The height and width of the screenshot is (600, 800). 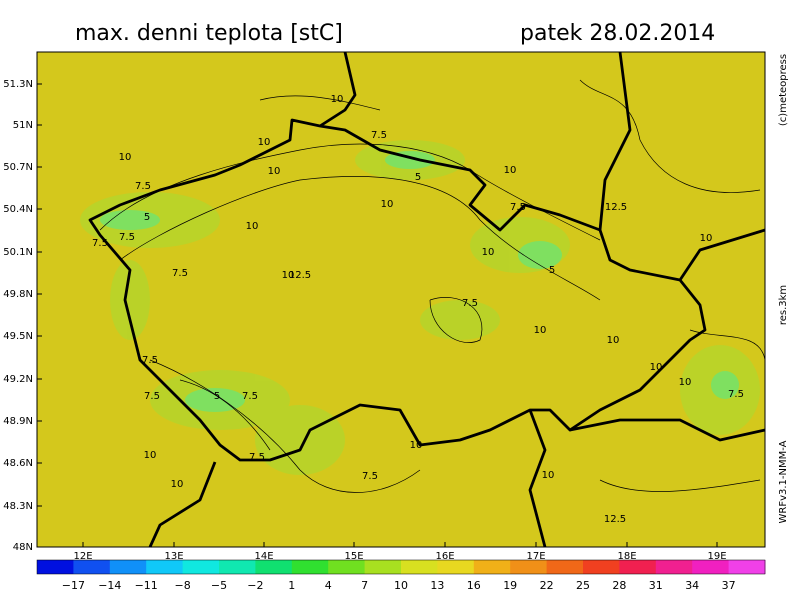 What do you see at coordinates (18, 336) in the screenshot?
I see `lat-label: 49.5N` at bounding box center [18, 336].